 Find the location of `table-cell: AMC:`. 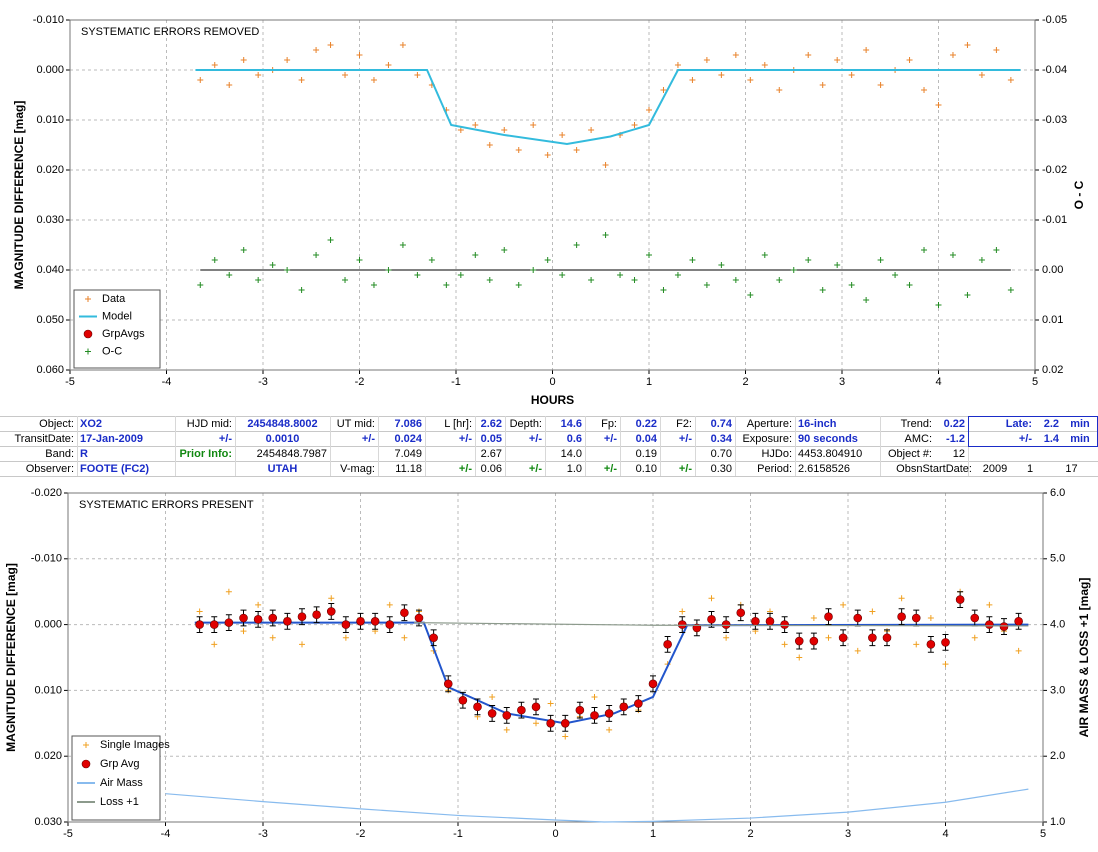

table-cell: AMC: is located at coordinates (918, 439).